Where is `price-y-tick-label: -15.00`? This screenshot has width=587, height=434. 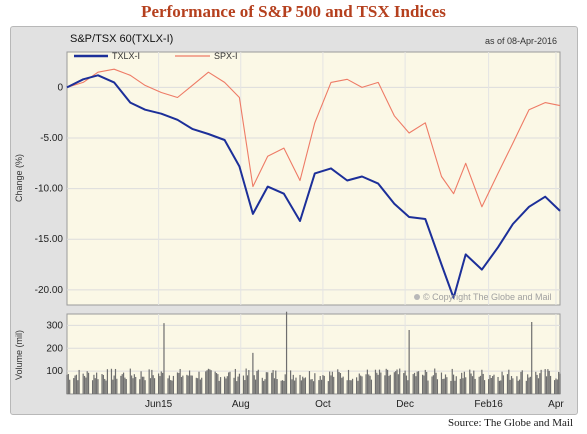
price-y-tick-label: -15.00 is located at coordinates (49, 239).